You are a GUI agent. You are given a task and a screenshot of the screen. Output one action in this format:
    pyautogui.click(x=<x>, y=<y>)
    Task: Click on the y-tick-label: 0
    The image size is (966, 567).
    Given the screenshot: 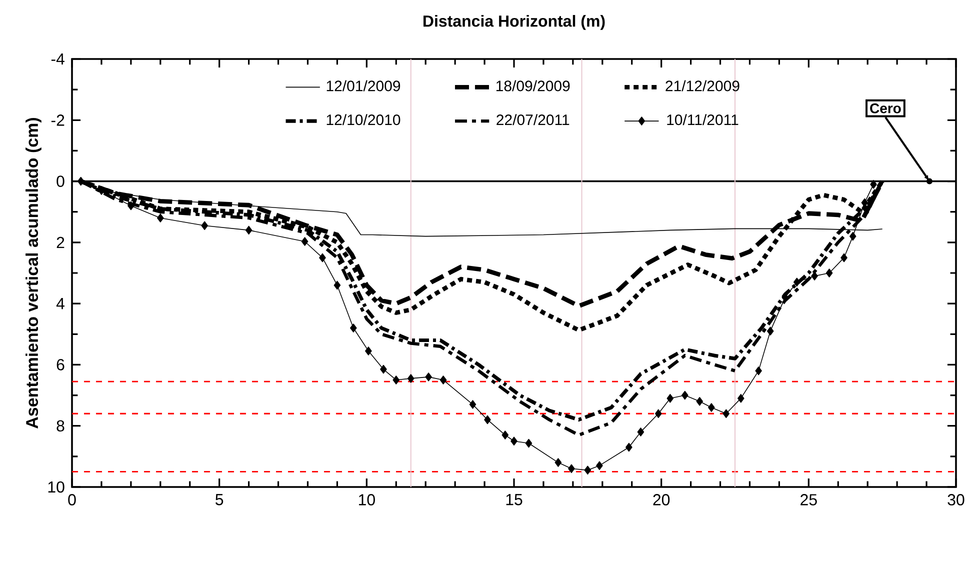 What is the action you would take?
    pyautogui.click(x=60, y=181)
    